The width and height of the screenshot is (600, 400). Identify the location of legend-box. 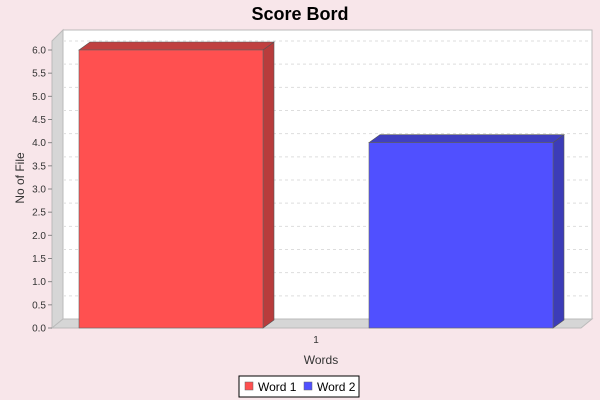
(299, 386).